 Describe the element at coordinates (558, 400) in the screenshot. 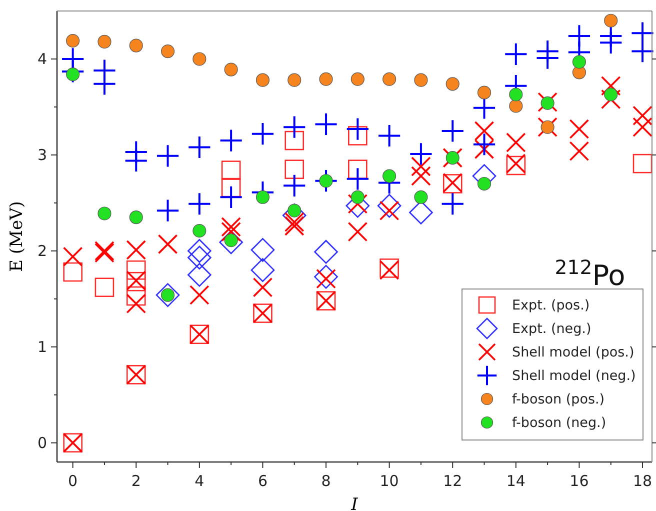

I see `legend-label: f-boson (pos.)` at that location.